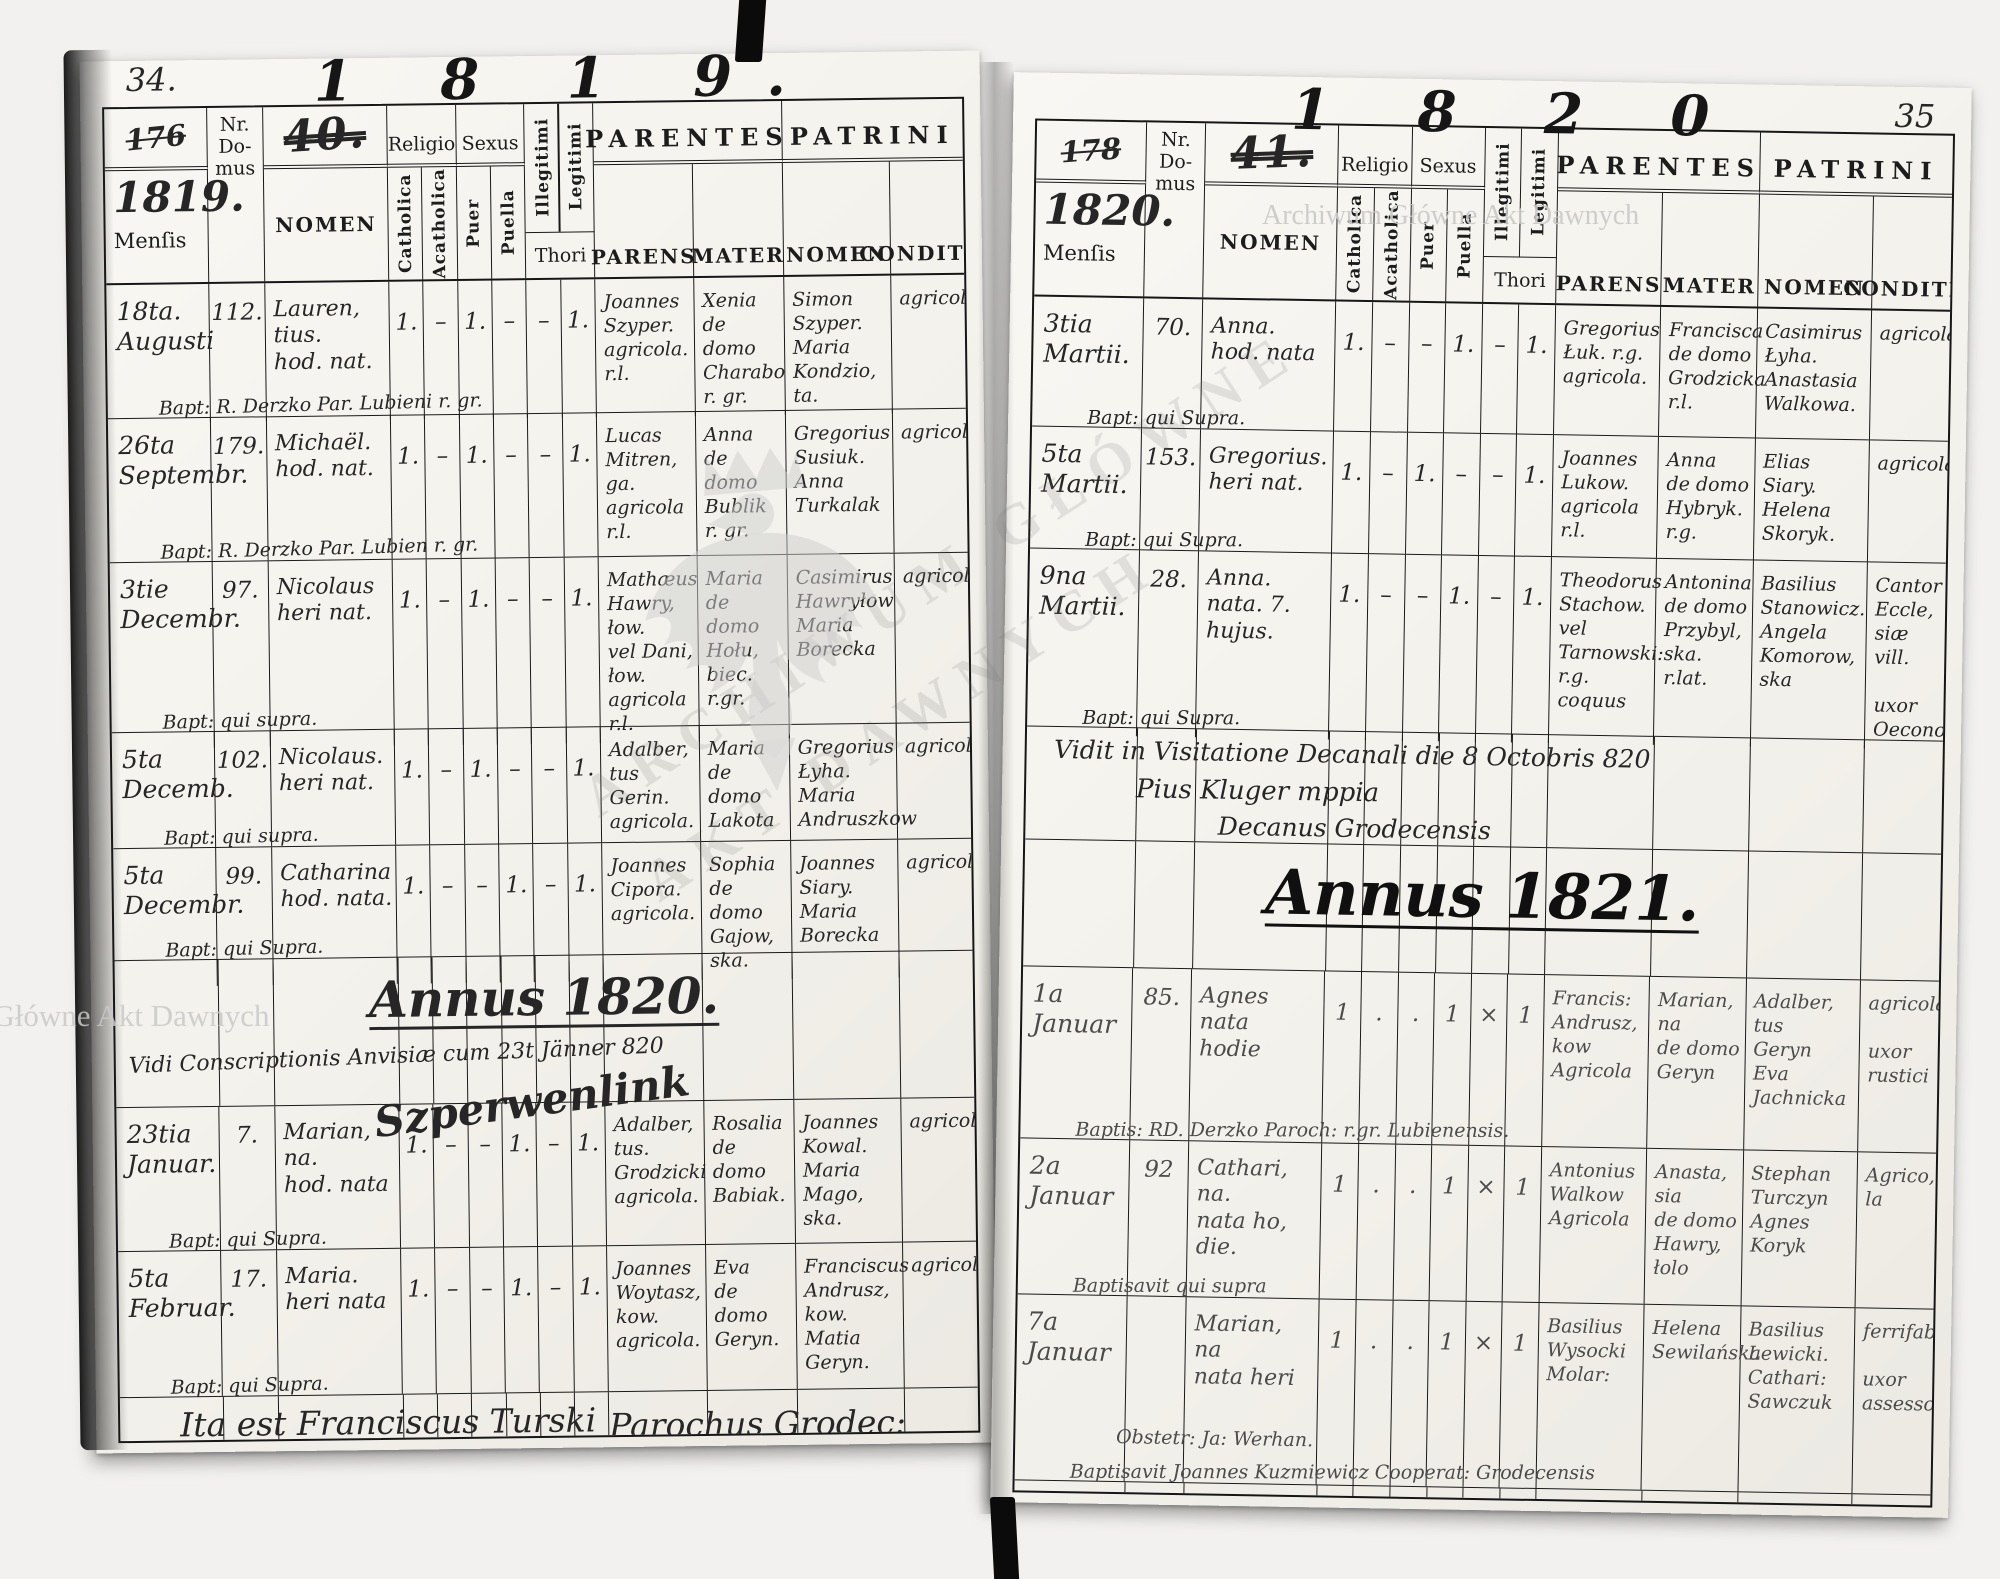 This screenshot has width=2000, height=1579. What do you see at coordinates (1796, 1400) in the screenshot?
I see `patrini-cell: Basilius Lewicki. Cathari: Sawczuk` at bounding box center [1796, 1400].